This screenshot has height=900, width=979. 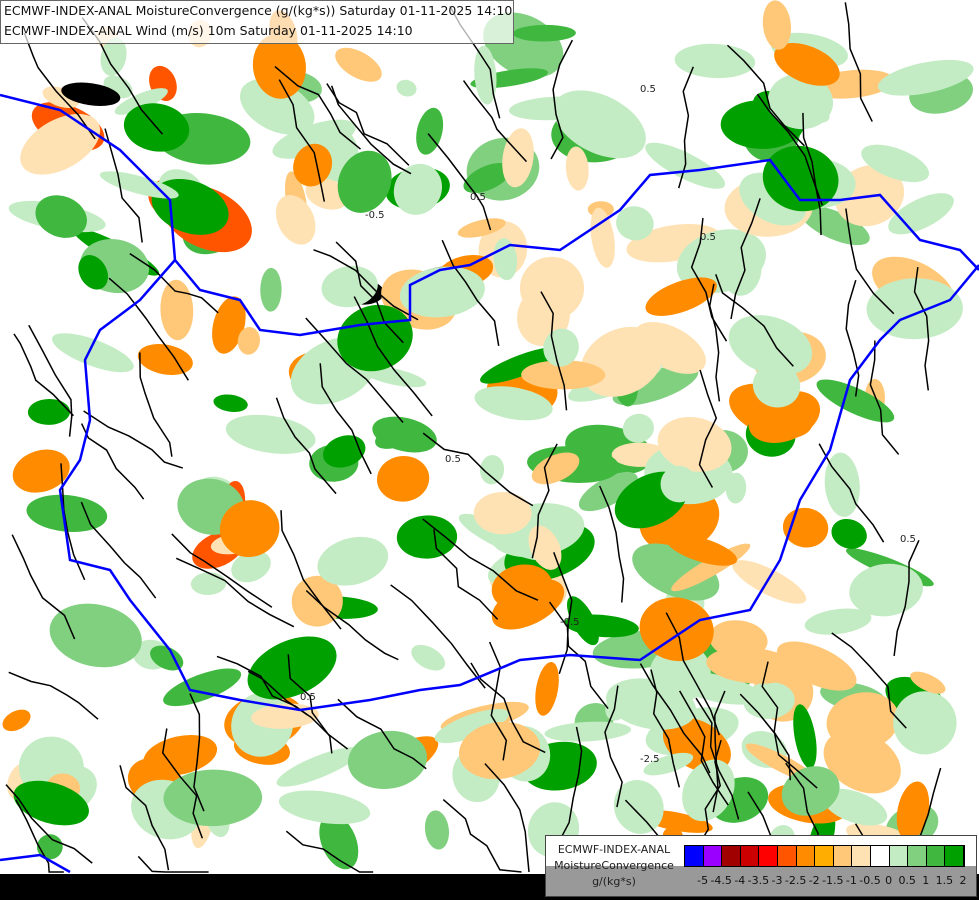 What do you see at coordinates (926, 880) in the screenshot?
I see `legend-tick-label: 1` at bounding box center [926, 880].